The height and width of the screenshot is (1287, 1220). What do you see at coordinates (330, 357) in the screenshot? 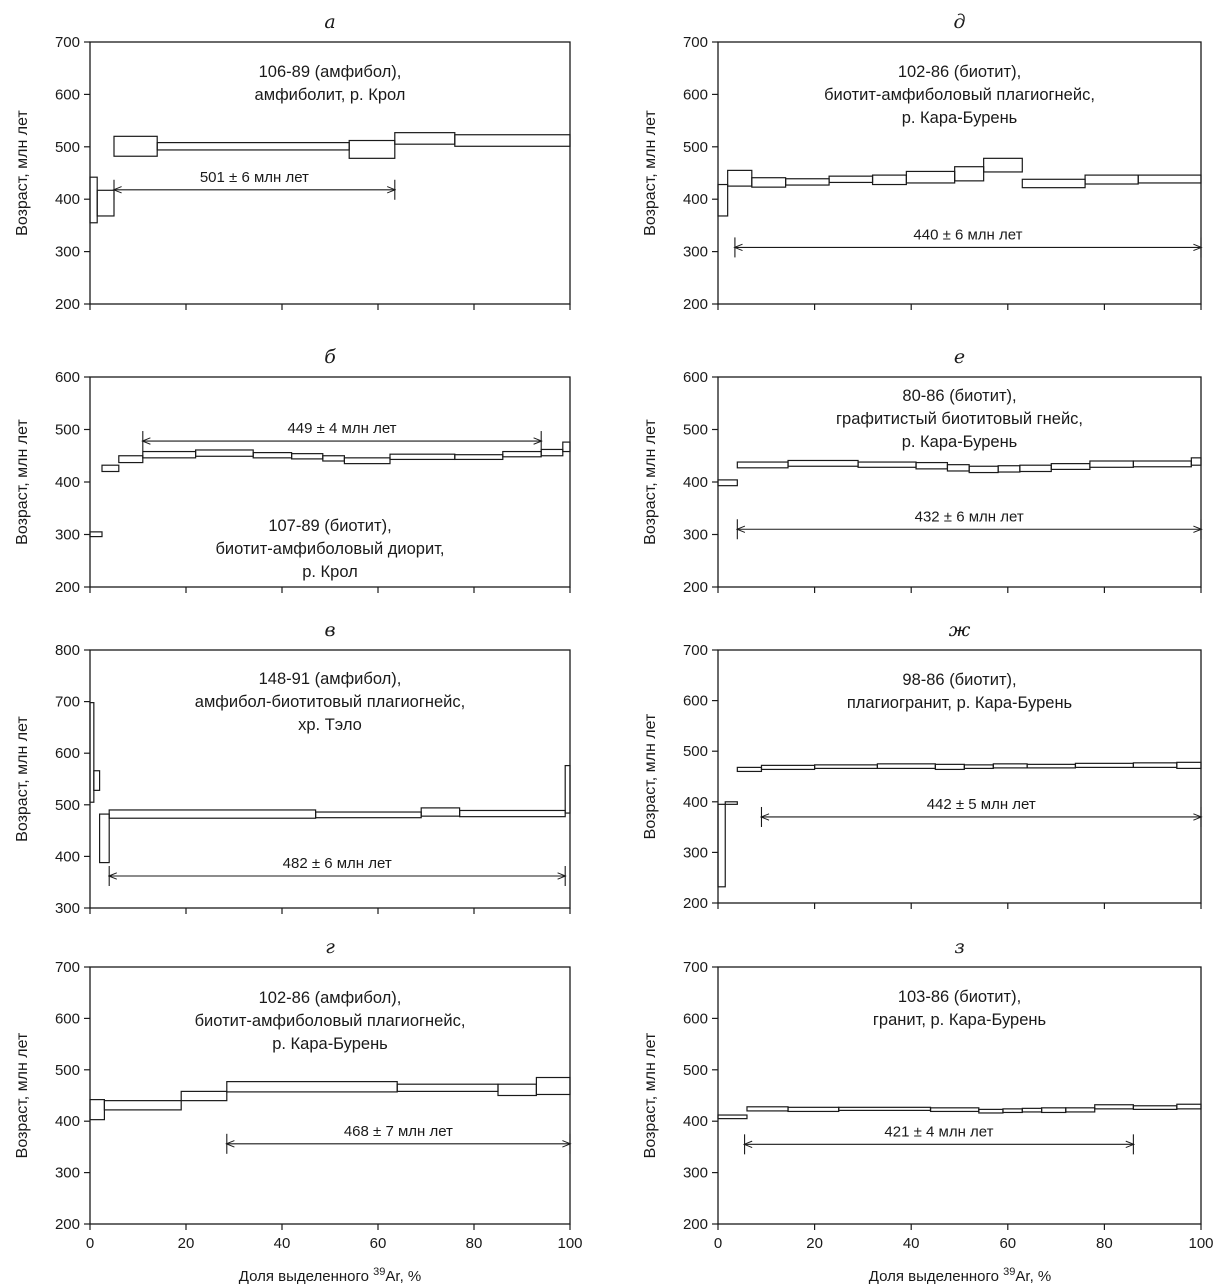
I see `panel-letter: б` at bounding box center [330, 357].